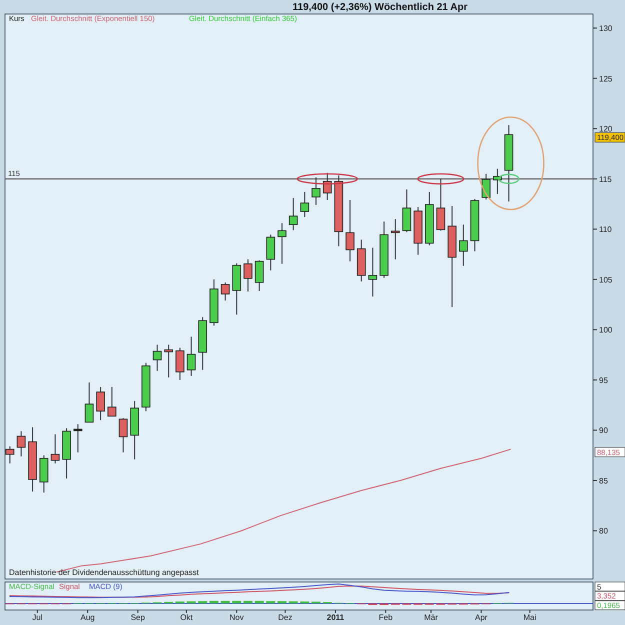 The image size is (625, 625). What do you see at coordinates (104, 572) in the screenshot?
I see `annotation: Datenhistorie der Dividendenausschüttung angepasst` at bounding box center [104, 572].